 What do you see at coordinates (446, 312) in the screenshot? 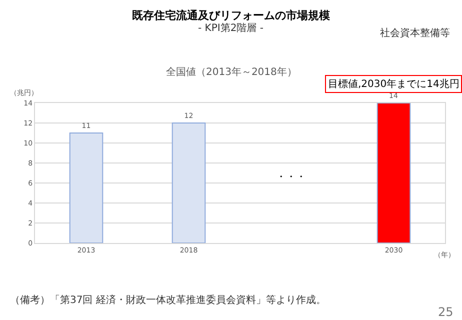
I see `text: 25` at bounding box center [446, 312].